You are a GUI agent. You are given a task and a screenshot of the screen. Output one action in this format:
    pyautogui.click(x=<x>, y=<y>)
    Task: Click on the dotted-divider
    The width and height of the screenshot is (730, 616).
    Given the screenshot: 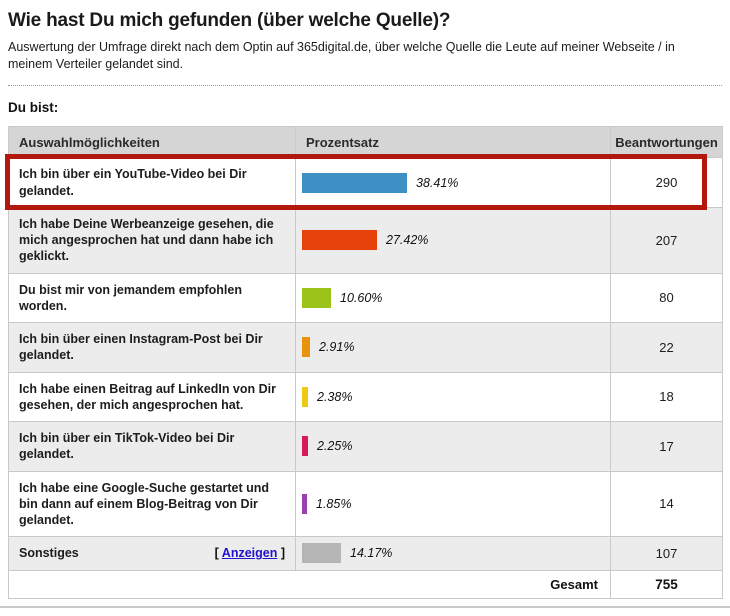 What is the action you would take?
    pyautogui.click(x=365, y=86)
    